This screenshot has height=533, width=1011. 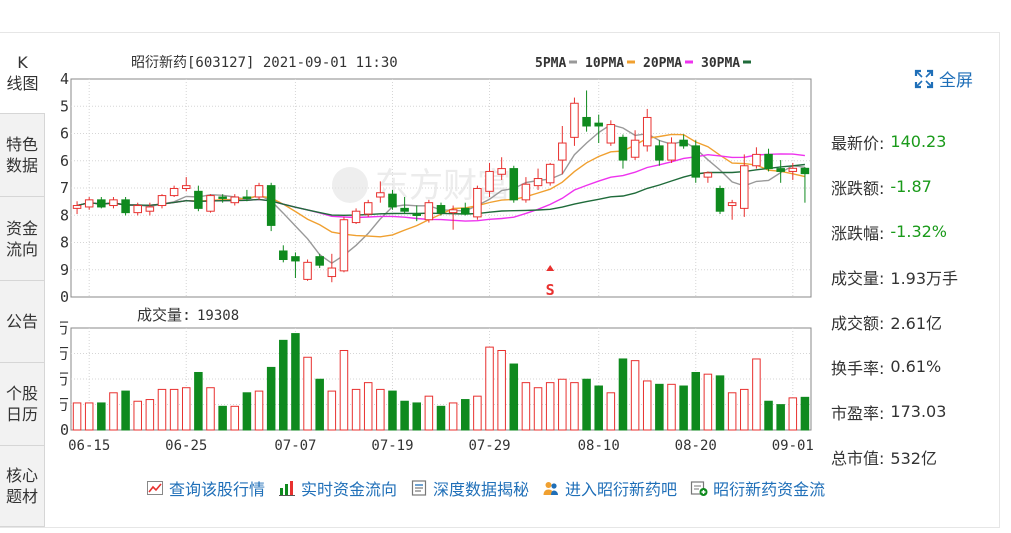 What do you see at coordinates (551, 488) in the screenshot?
I see `people-icon` at bounding box center [551, 488].